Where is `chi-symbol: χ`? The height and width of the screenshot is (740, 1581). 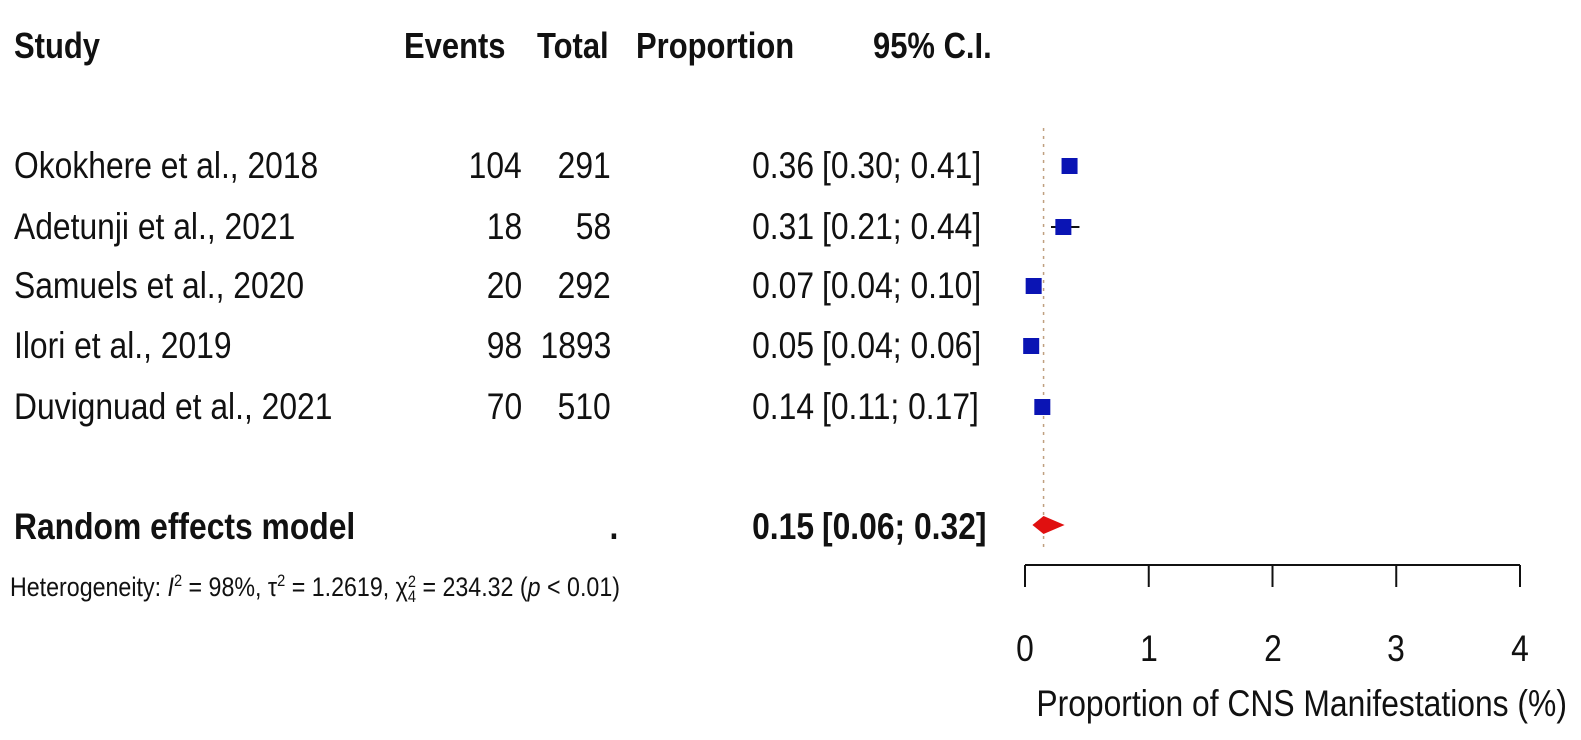
chi-symbol: χ is located at coordinates (401, 587).